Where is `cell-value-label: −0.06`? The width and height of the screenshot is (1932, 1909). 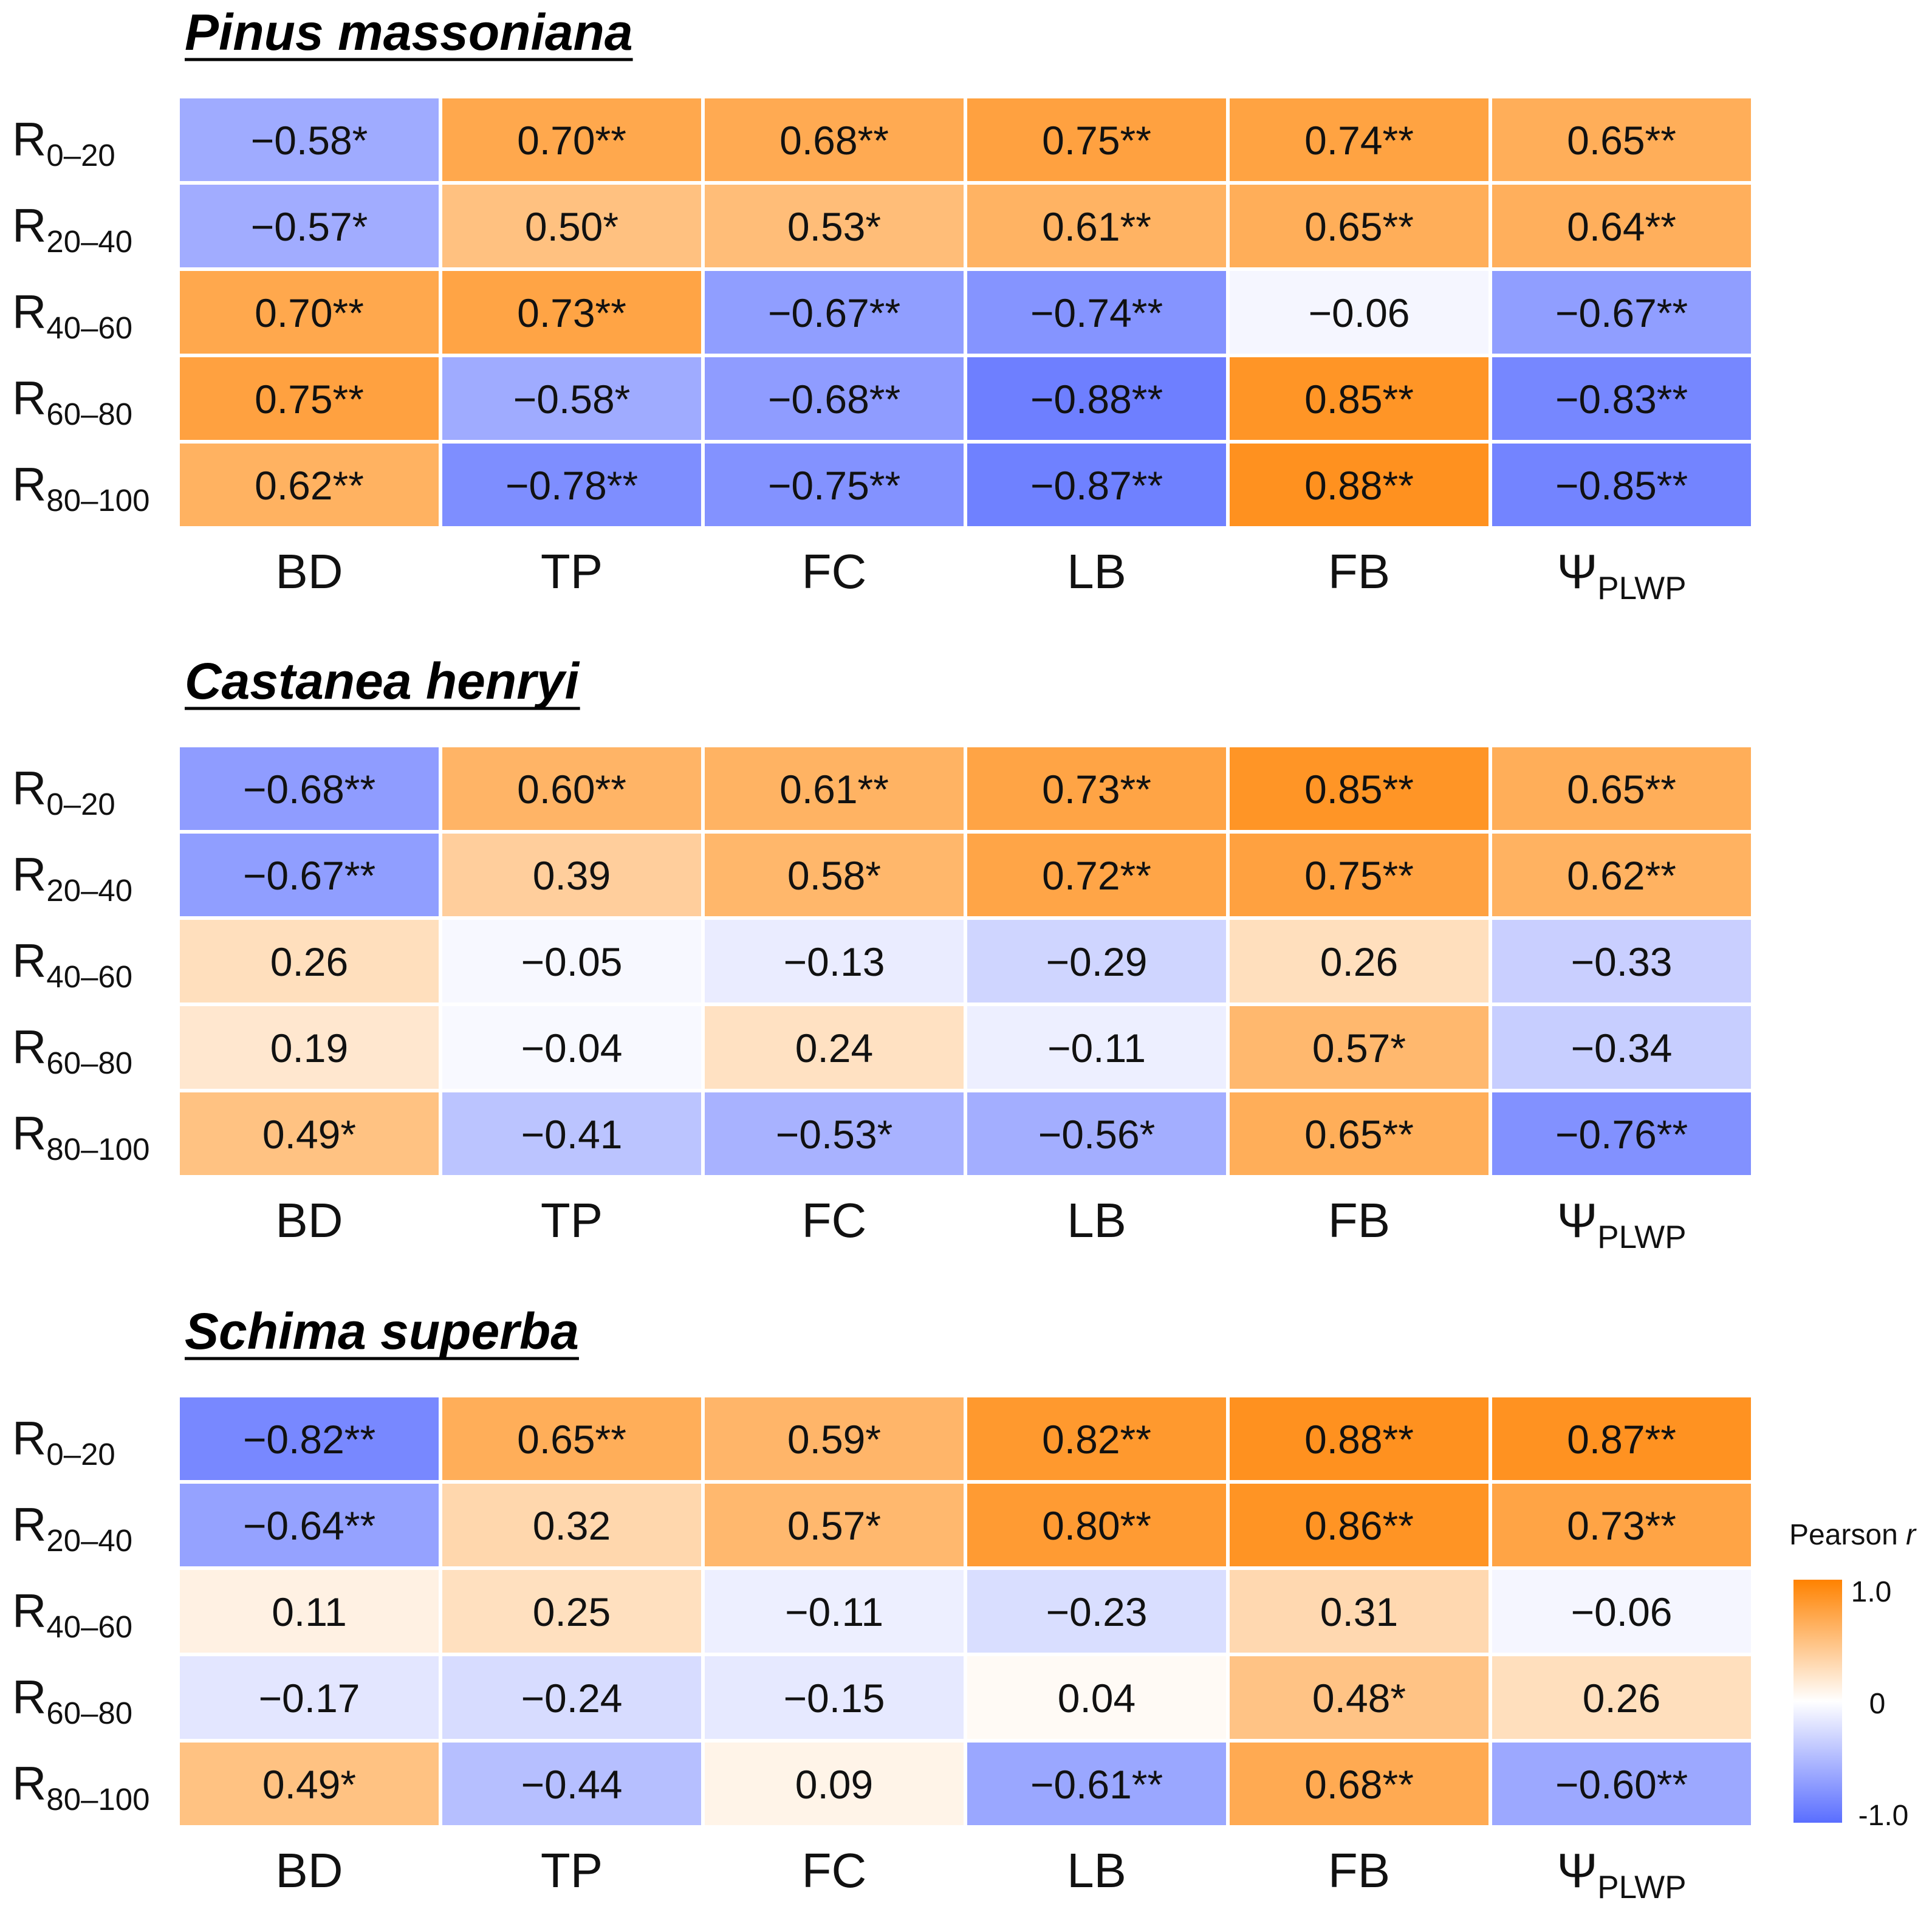 cell-value-label: −0.06 is located at coordinates (1622, 1611).